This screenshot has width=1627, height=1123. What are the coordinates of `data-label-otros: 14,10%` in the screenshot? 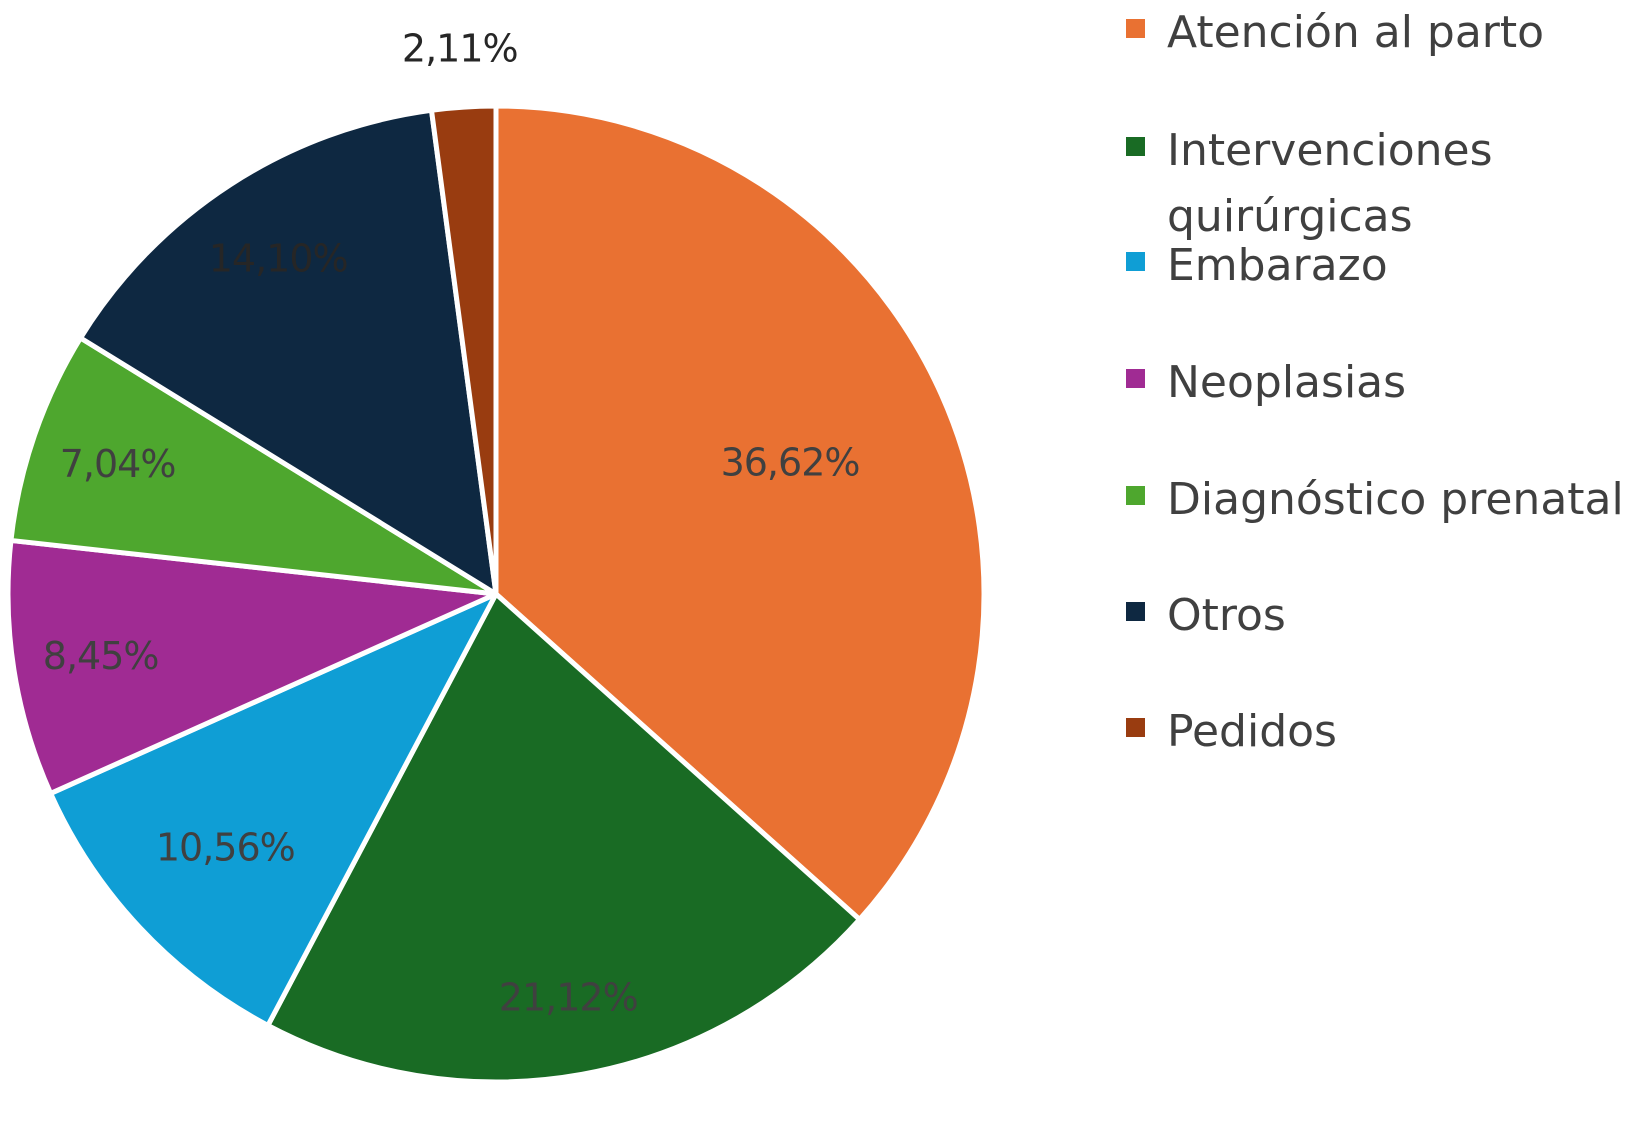 It's located at (278, 258).